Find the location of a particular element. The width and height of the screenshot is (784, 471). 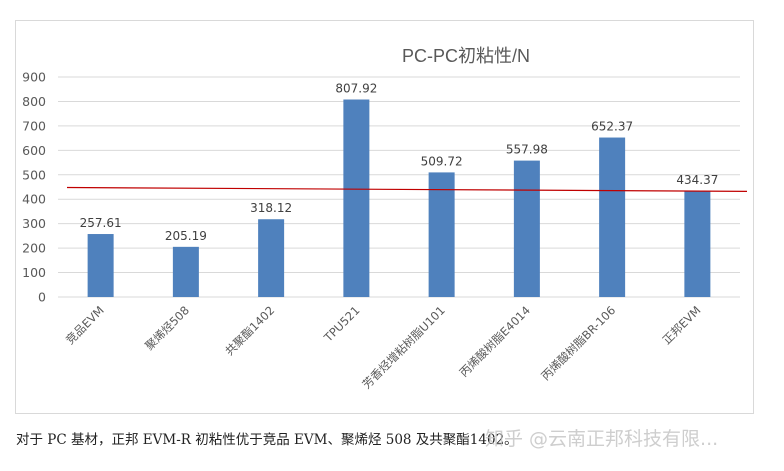

y-tick-label: 900 is located at coordinates (34, 77).